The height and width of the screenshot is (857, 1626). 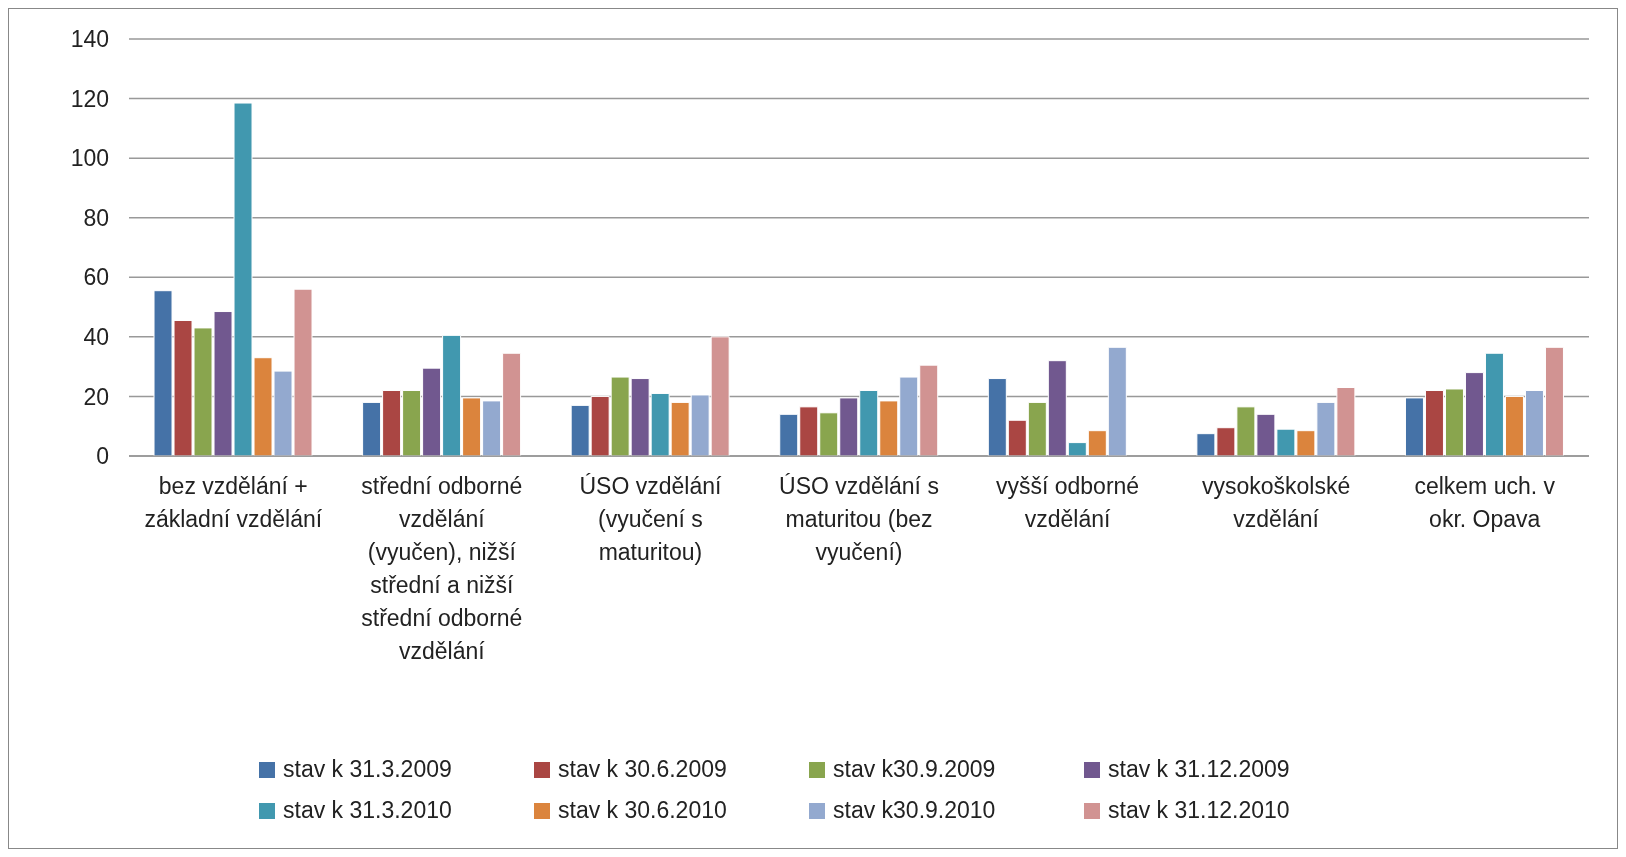 What do you see at coordinates (96, 277) in the screenshot?
I see `y-tick-label: 60` at bounding box center [96, 277].